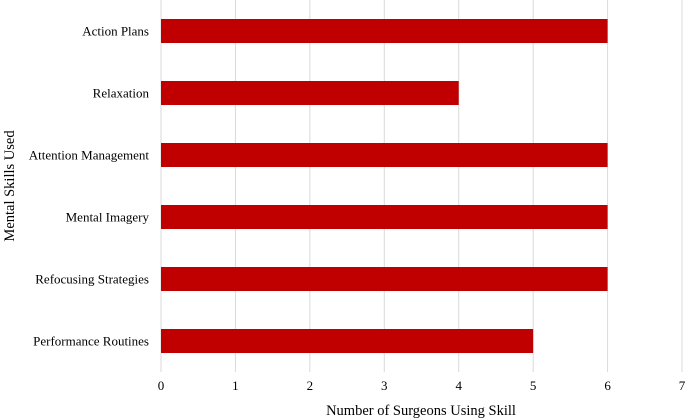  Describe the element at coordinates (384, 155) in the screenshot. I see `bar-attention-management` at that location.